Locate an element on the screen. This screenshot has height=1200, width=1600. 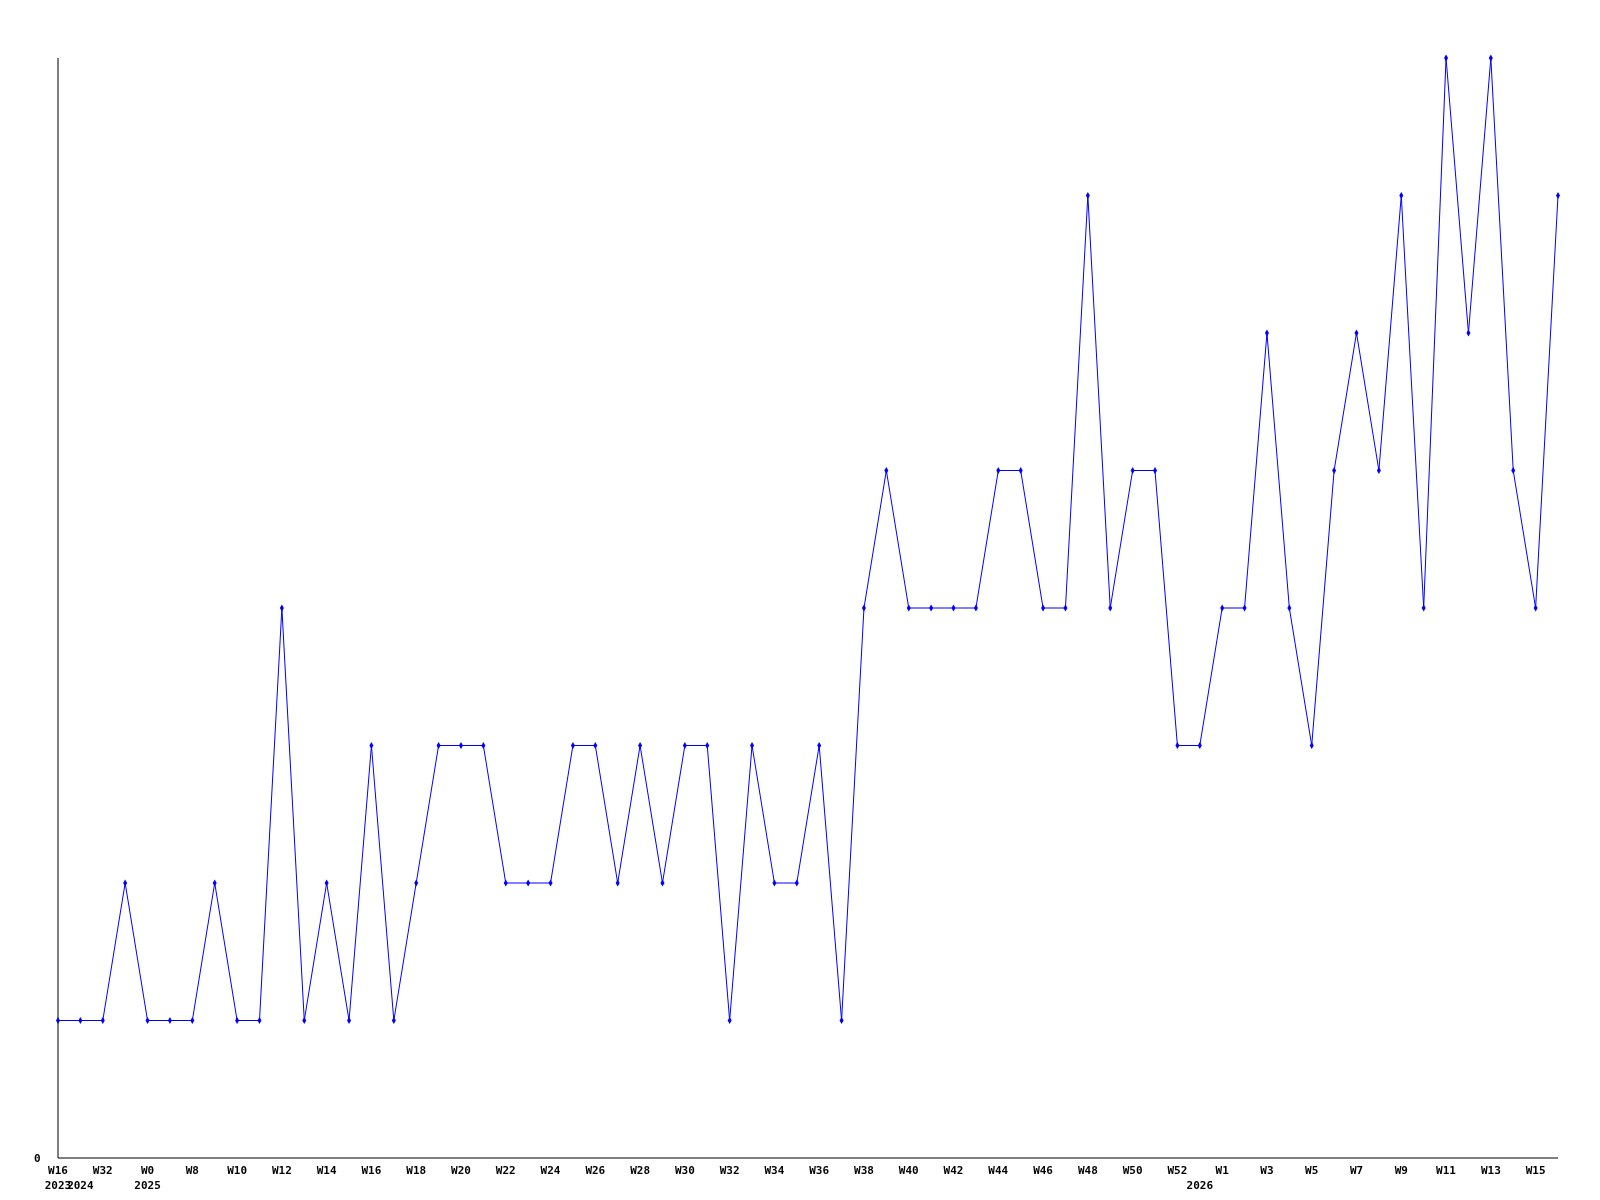
x-tick-label: 2026 is located at coordinates (1200, 1185).